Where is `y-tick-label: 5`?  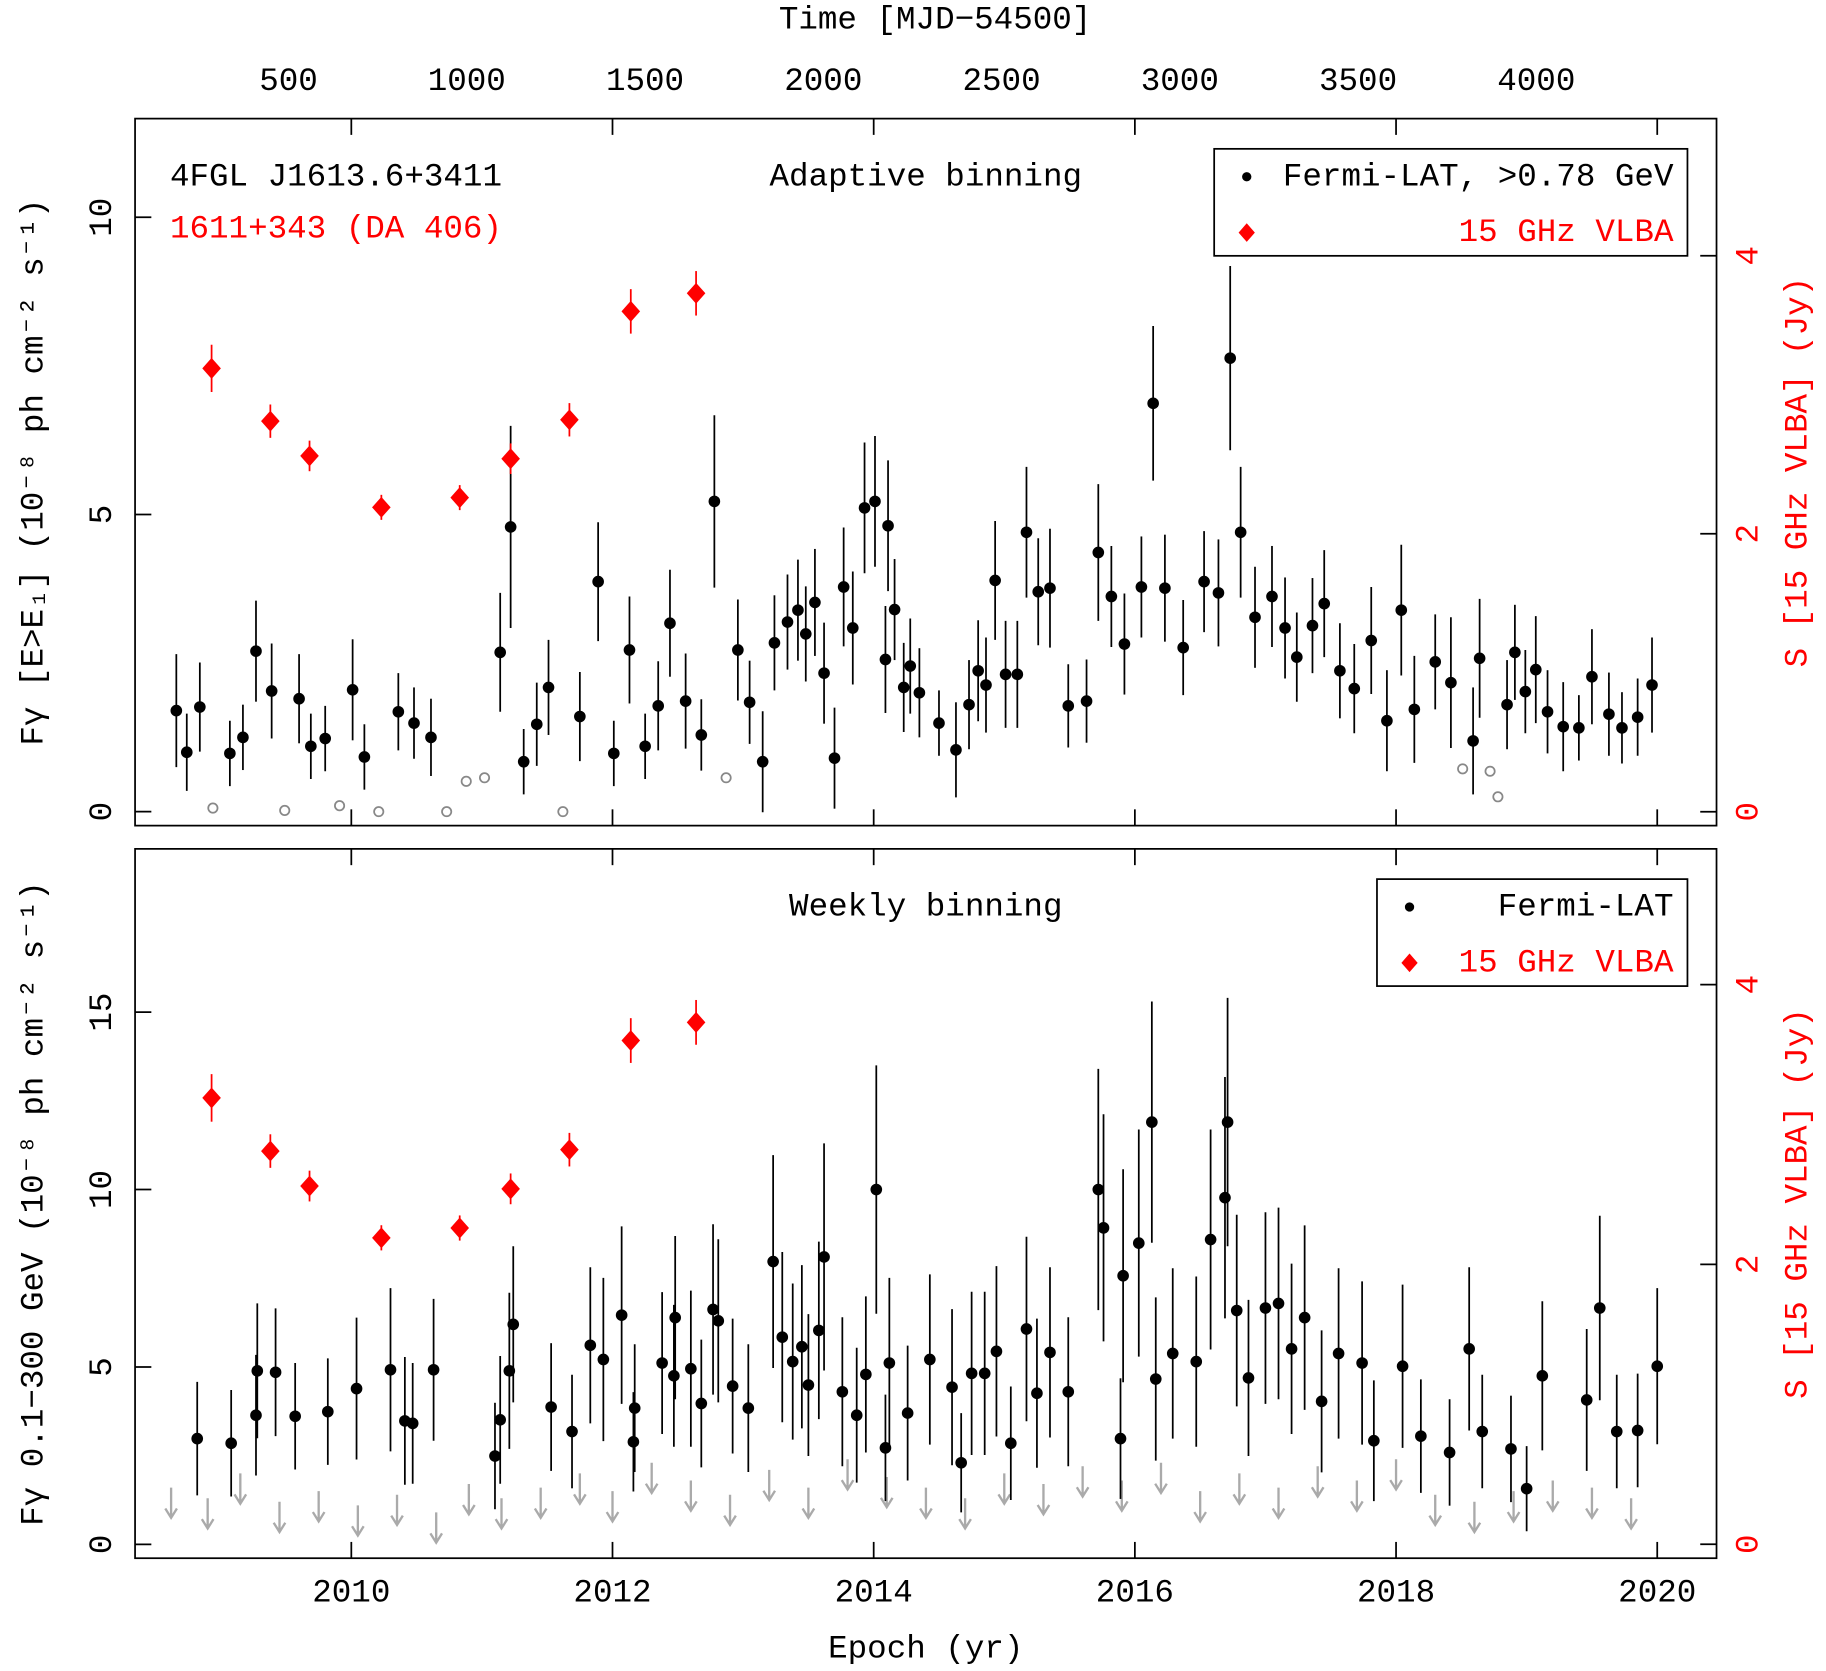 y-tick-label: 5 is located at coordinates (102, 1367).